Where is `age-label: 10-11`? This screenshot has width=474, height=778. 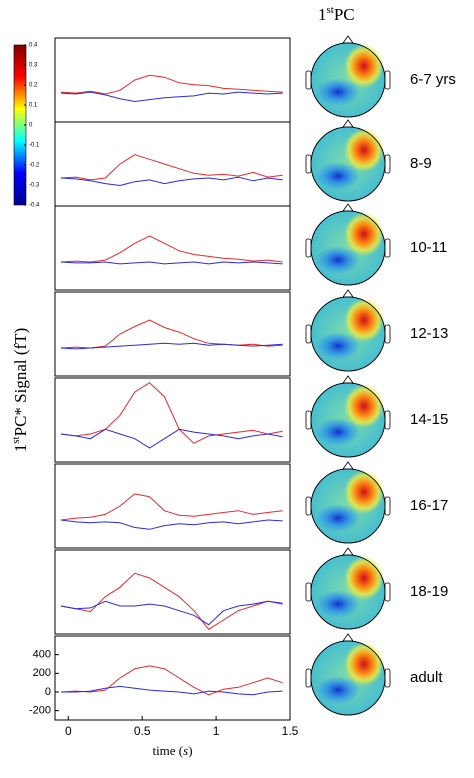
age-label: 10-11 is located at coordinates (428, 247).